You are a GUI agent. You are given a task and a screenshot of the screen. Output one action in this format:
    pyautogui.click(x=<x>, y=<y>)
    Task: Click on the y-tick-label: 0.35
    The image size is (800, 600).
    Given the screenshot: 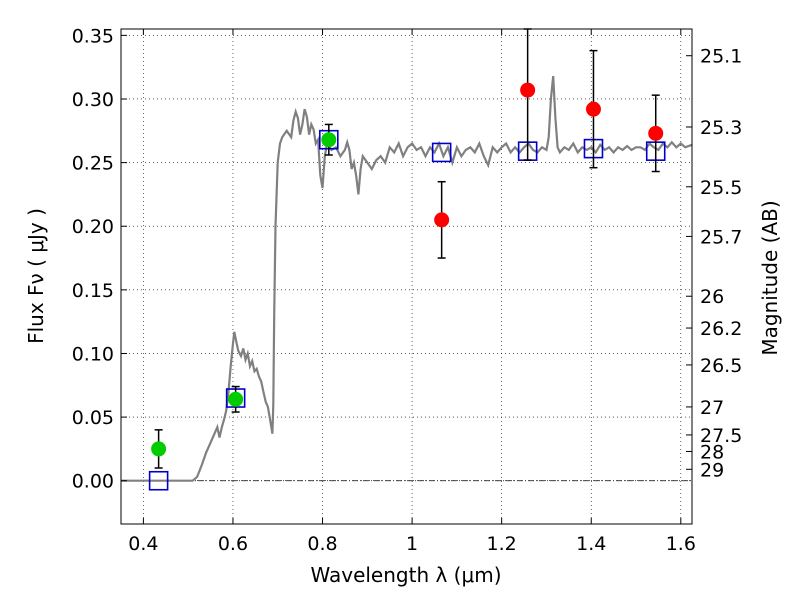 What is the action you would take?
    pyautogui.click(x=93, y=36)
    